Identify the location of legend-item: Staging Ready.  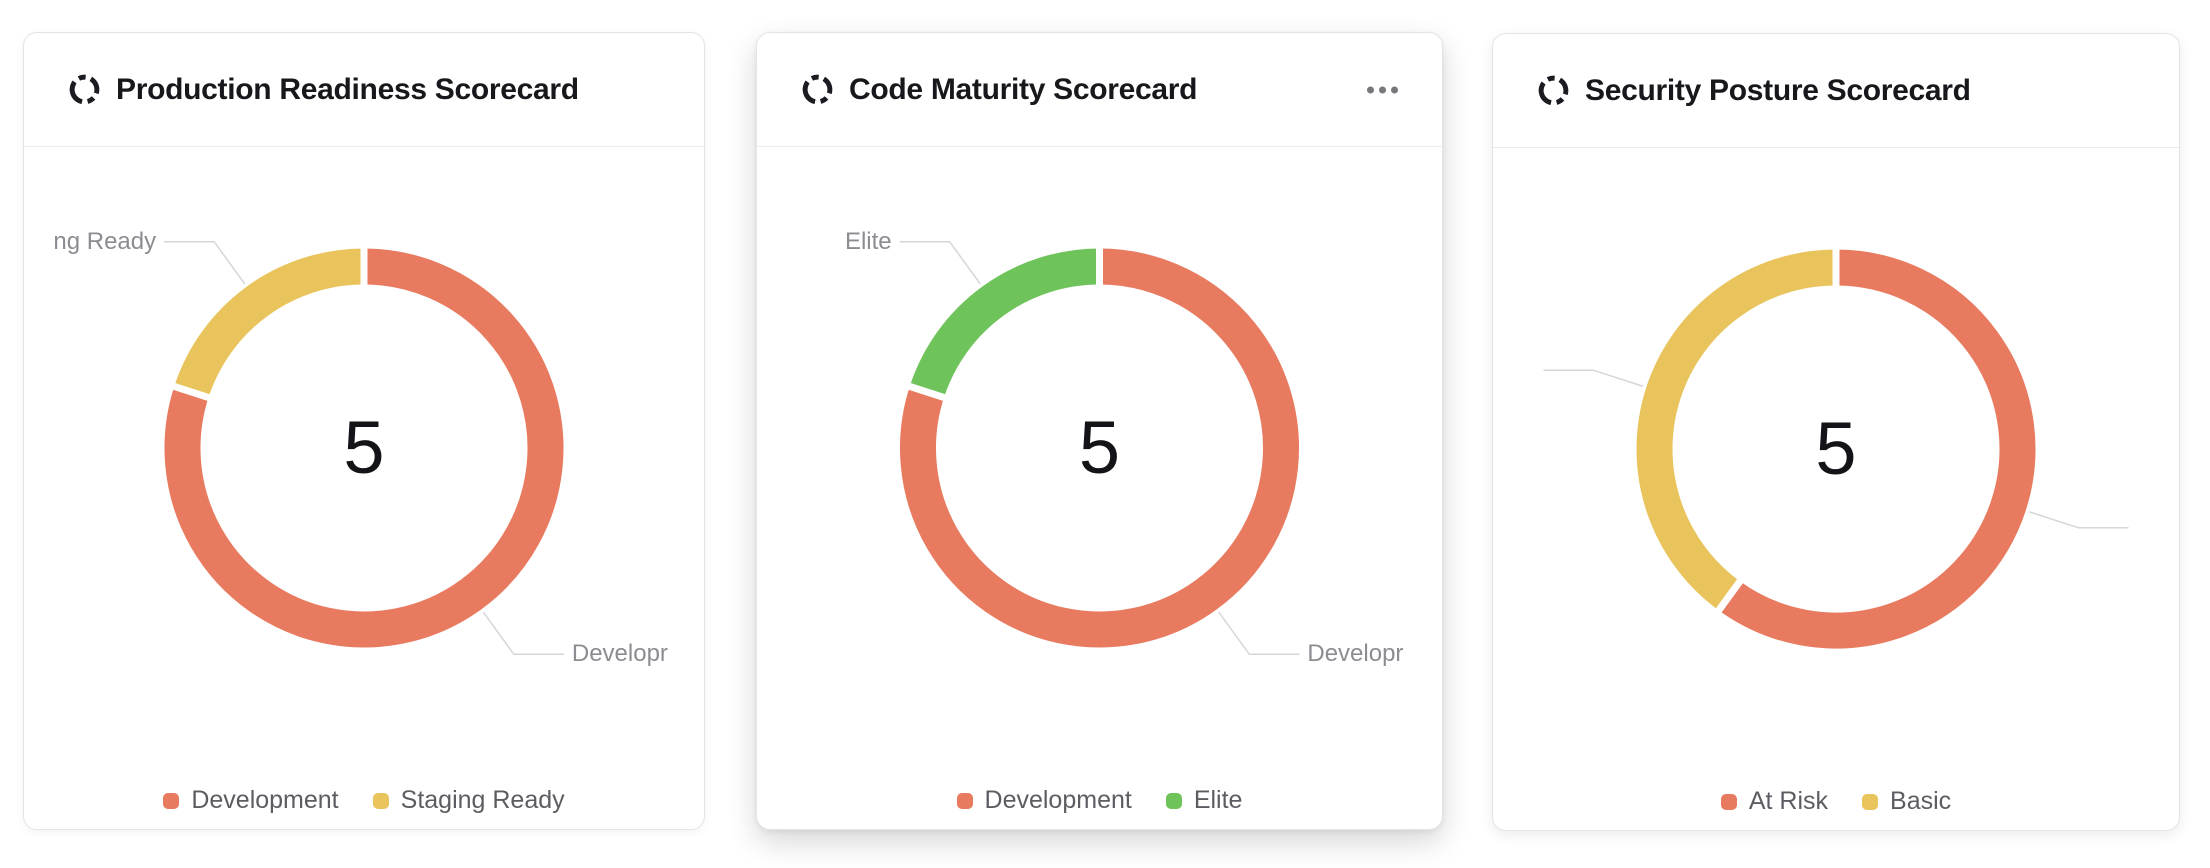
(468, 800).